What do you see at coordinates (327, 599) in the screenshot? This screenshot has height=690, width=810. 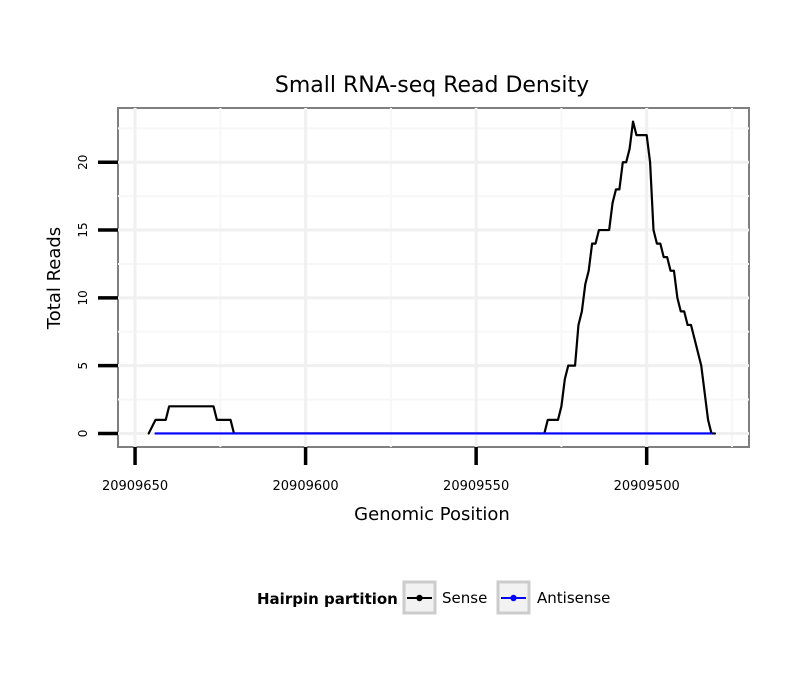 I see `legend-title: Hairpin partition` at bounding box center [327, 599].